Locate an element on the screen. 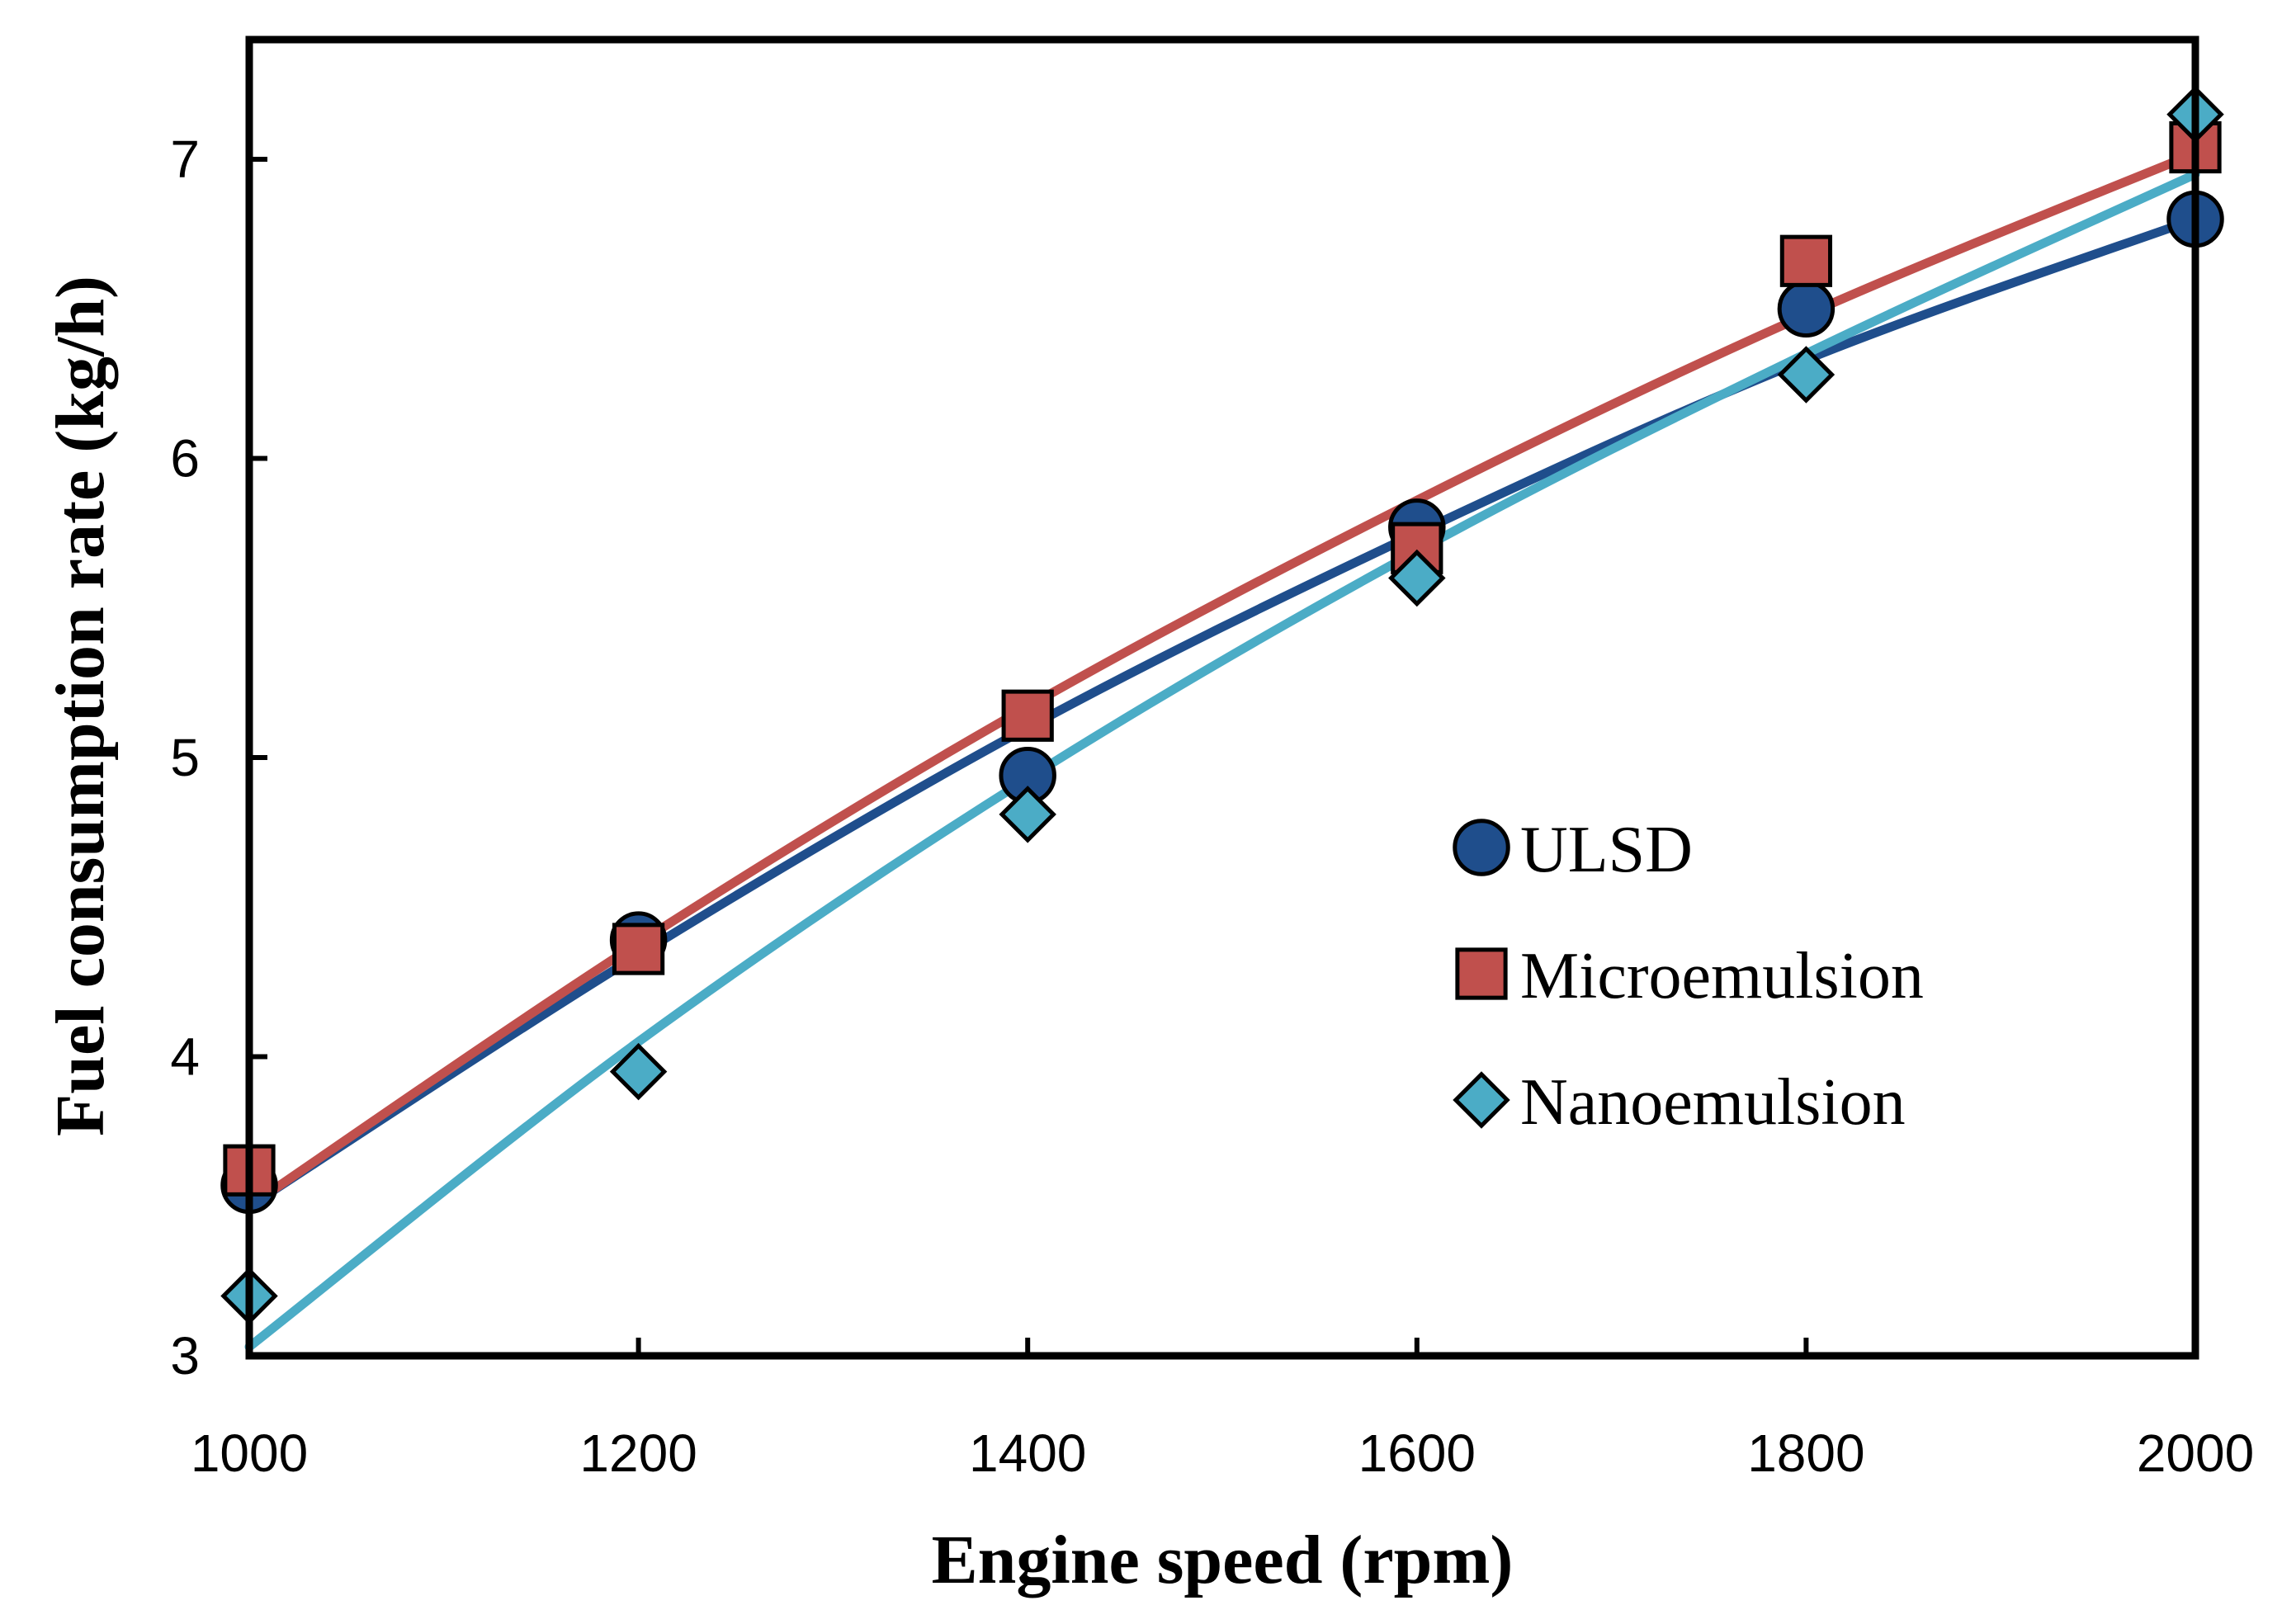 The image size is (2282, 1624). point-ulsd is located at coordinates (1806, 309).